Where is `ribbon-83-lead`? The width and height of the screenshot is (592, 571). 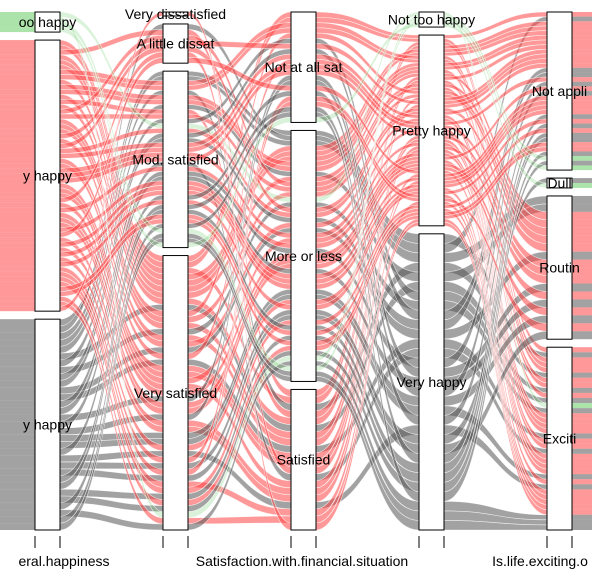
ribbon-83-lead is located at coordinates (17, 304).